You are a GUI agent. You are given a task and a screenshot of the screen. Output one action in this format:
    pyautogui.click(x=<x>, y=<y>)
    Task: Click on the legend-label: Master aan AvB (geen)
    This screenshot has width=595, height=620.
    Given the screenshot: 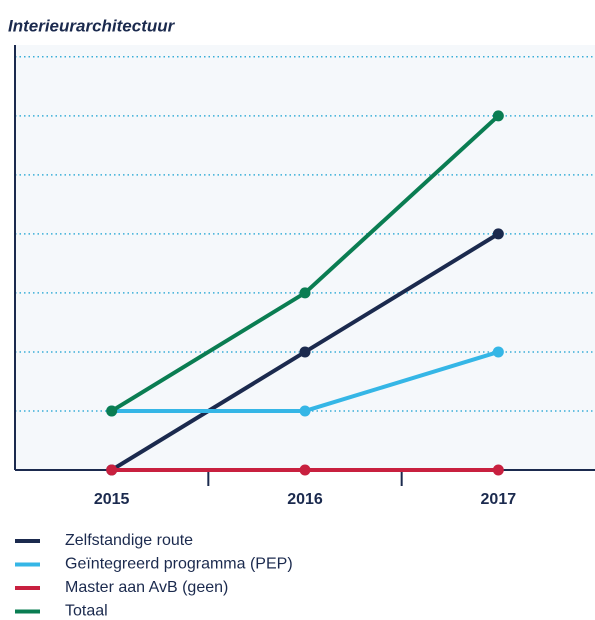 What is the action you would take?
    pyautogui.click(x=146, y=587)
    